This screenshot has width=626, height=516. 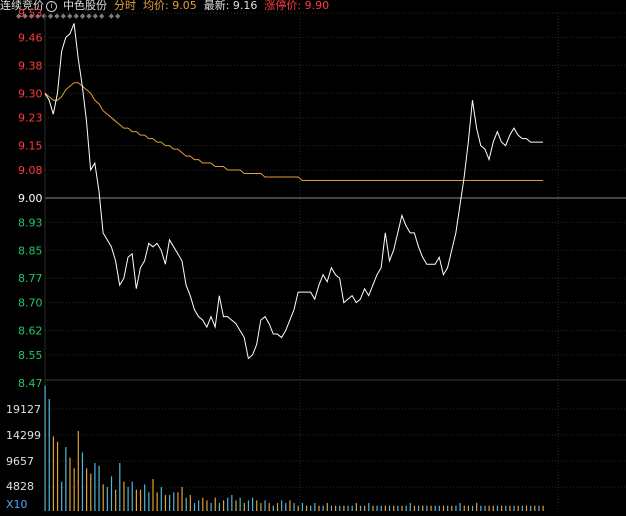 I want to click on price-tick-label: 9.53, so click(x=30, y=13).